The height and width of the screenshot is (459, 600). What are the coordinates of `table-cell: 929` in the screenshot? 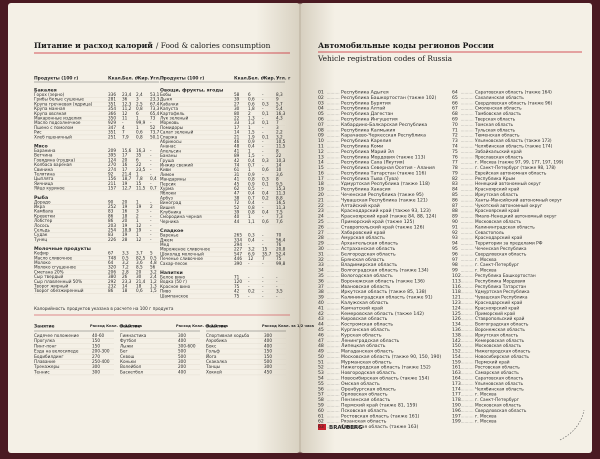 It's located at (112, 122).